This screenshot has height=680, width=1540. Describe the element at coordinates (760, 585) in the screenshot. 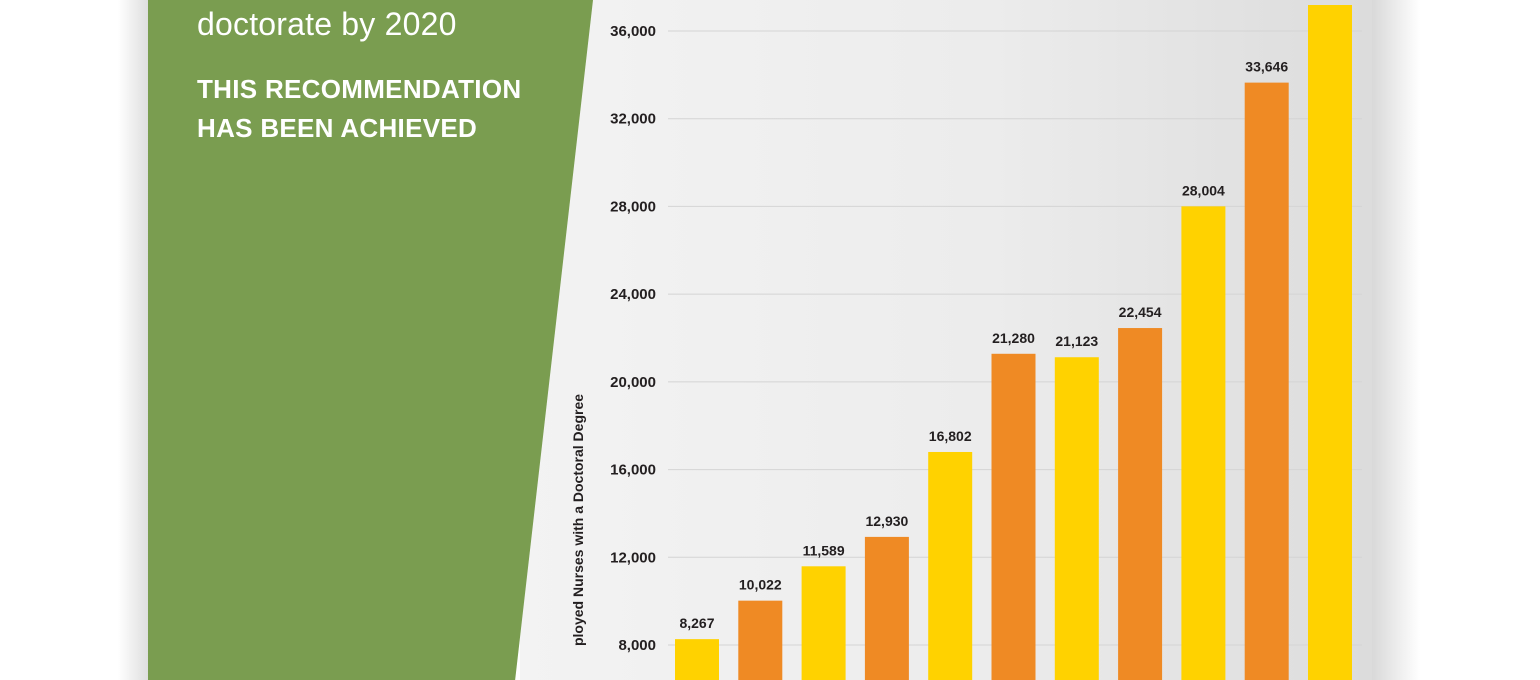

I see `bar-value-label: 10,022` at that location.